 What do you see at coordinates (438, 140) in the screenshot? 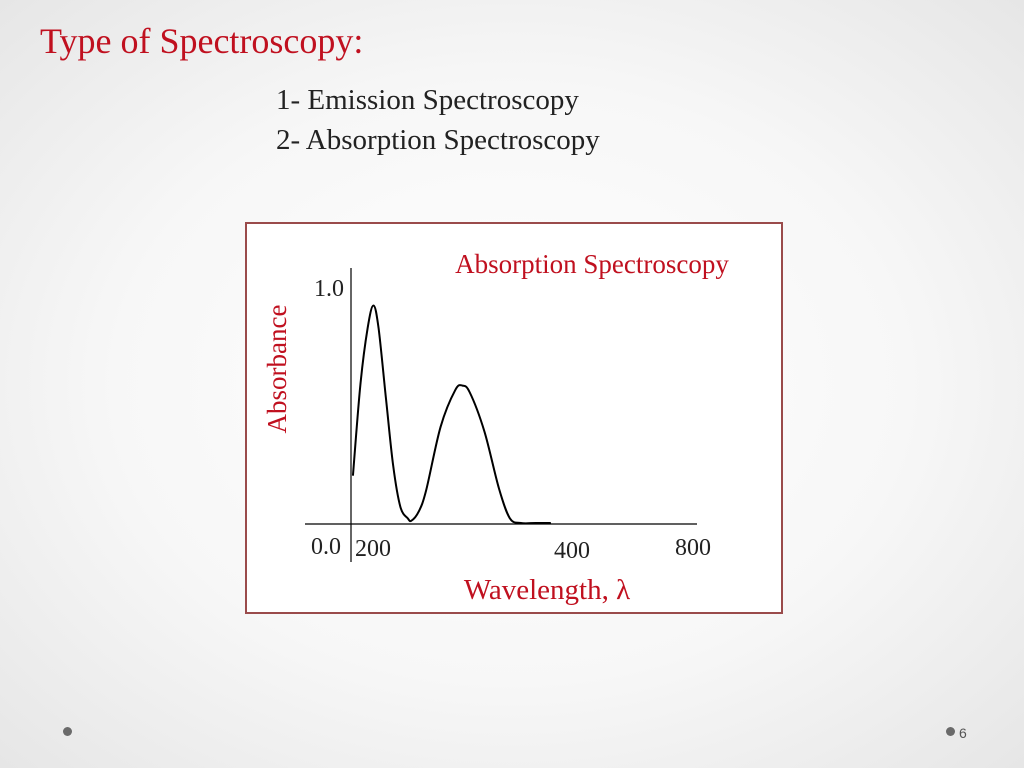
I see `list-item-absorption: 2- Absorption Spectroscopy` at bounding box center [438, 140].